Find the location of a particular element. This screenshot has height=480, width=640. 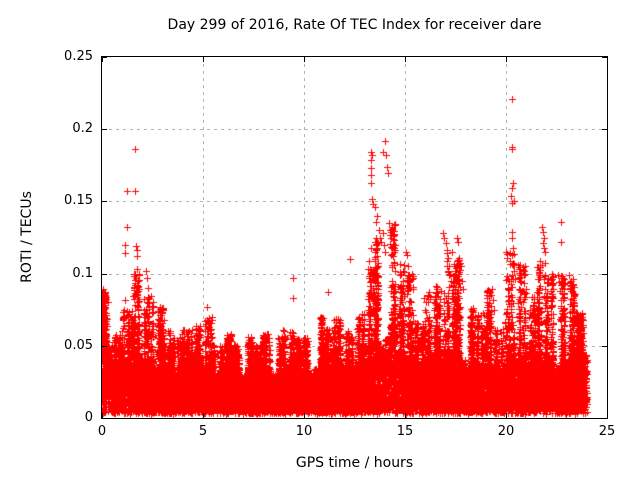

y-tick-label: 0.2 is located at coordinates (82, 128).